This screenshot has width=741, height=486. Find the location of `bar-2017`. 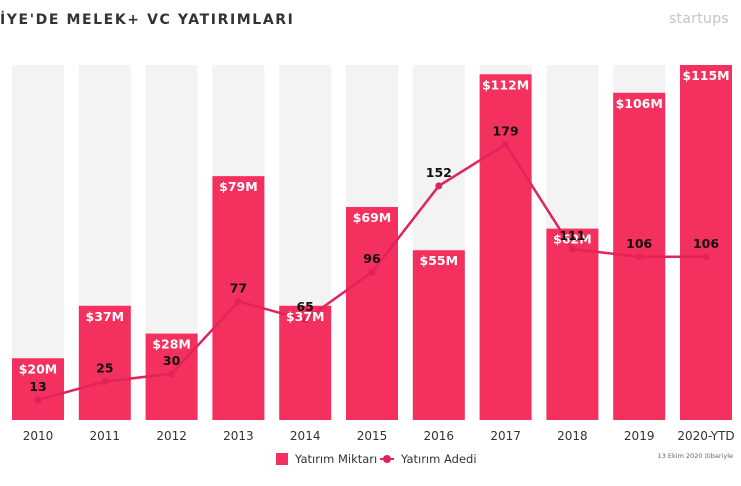

bar-2017 is located at coordinates (505, 247).